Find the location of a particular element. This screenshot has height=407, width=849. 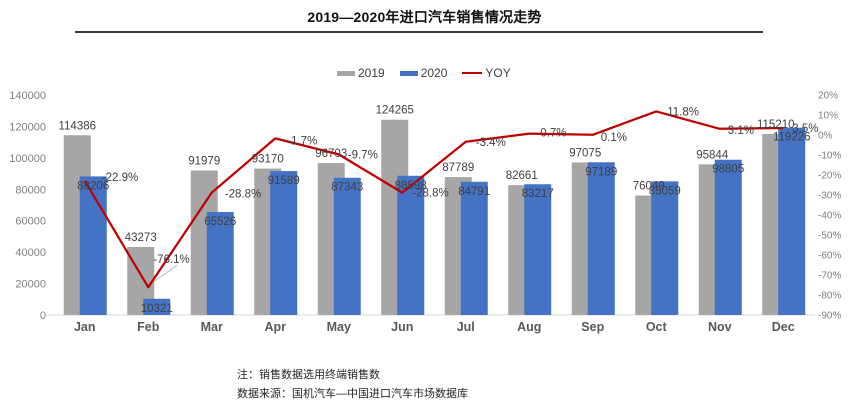

value-label-2020: 119226 is located at coordinates (792, 138).